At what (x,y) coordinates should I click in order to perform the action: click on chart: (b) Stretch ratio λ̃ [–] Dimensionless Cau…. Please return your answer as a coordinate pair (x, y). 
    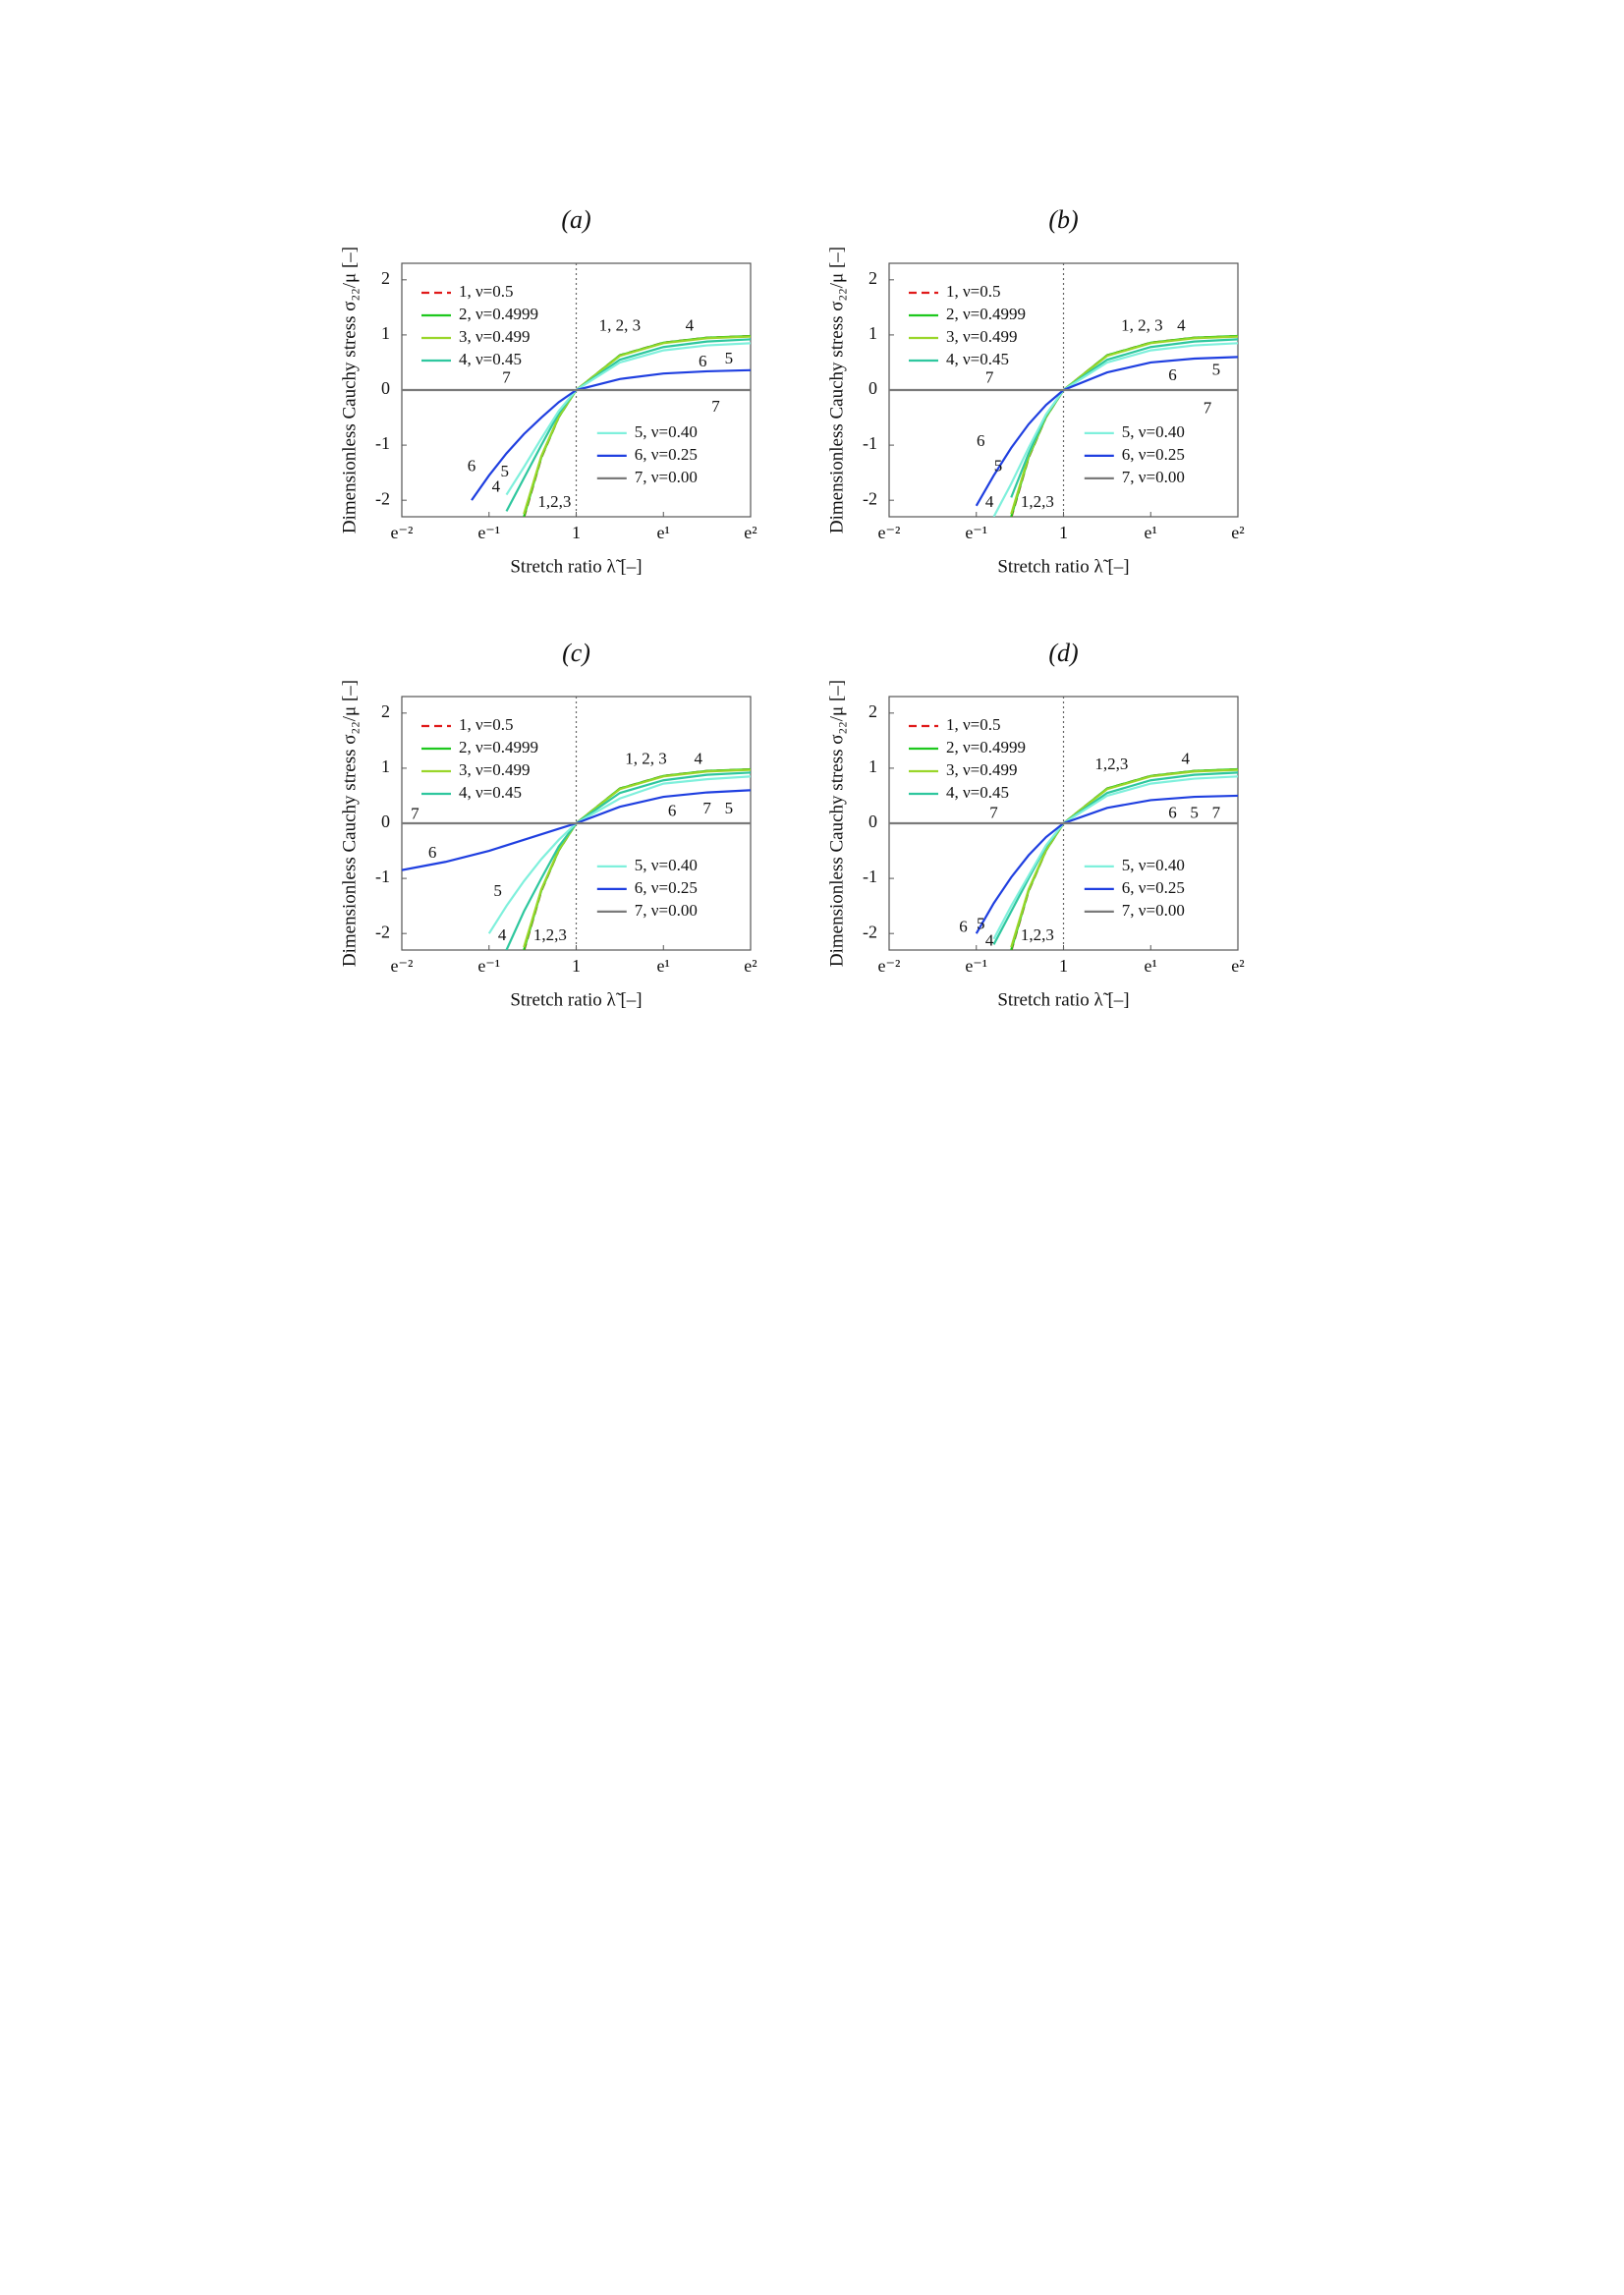
    Looking at the image, I should click on (1035, 391).